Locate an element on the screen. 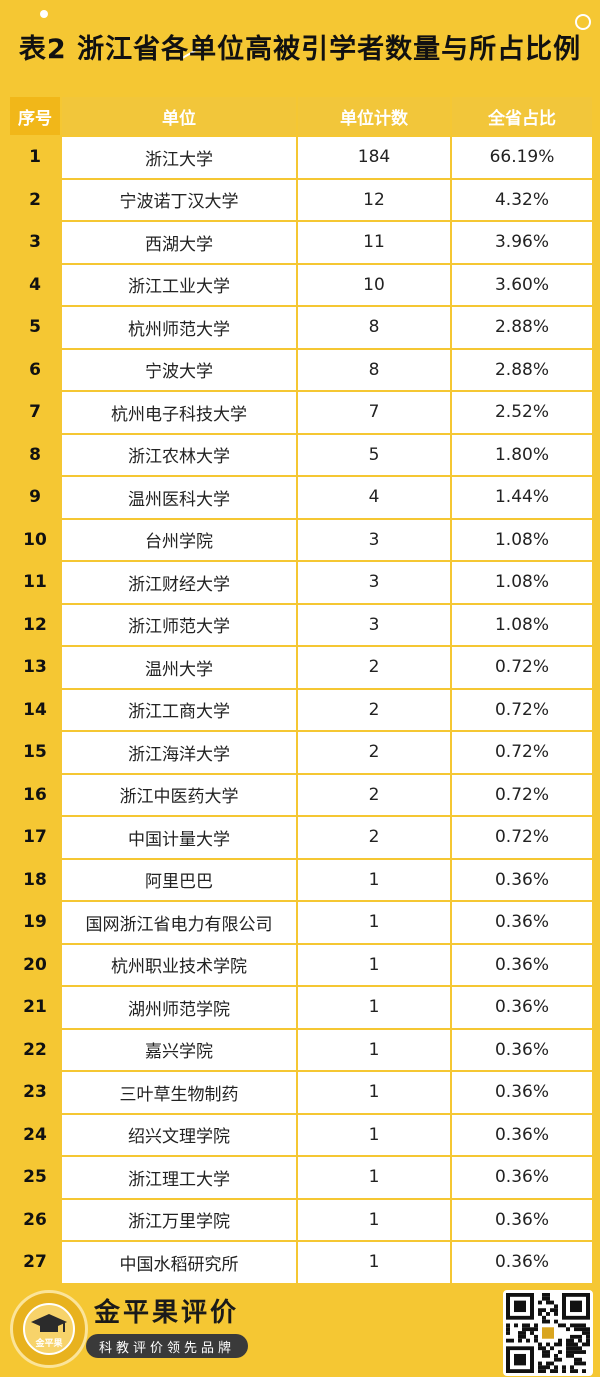 This screenshot has height=1377, width=600. row-count: 184 is located at coordinates (374, 157).